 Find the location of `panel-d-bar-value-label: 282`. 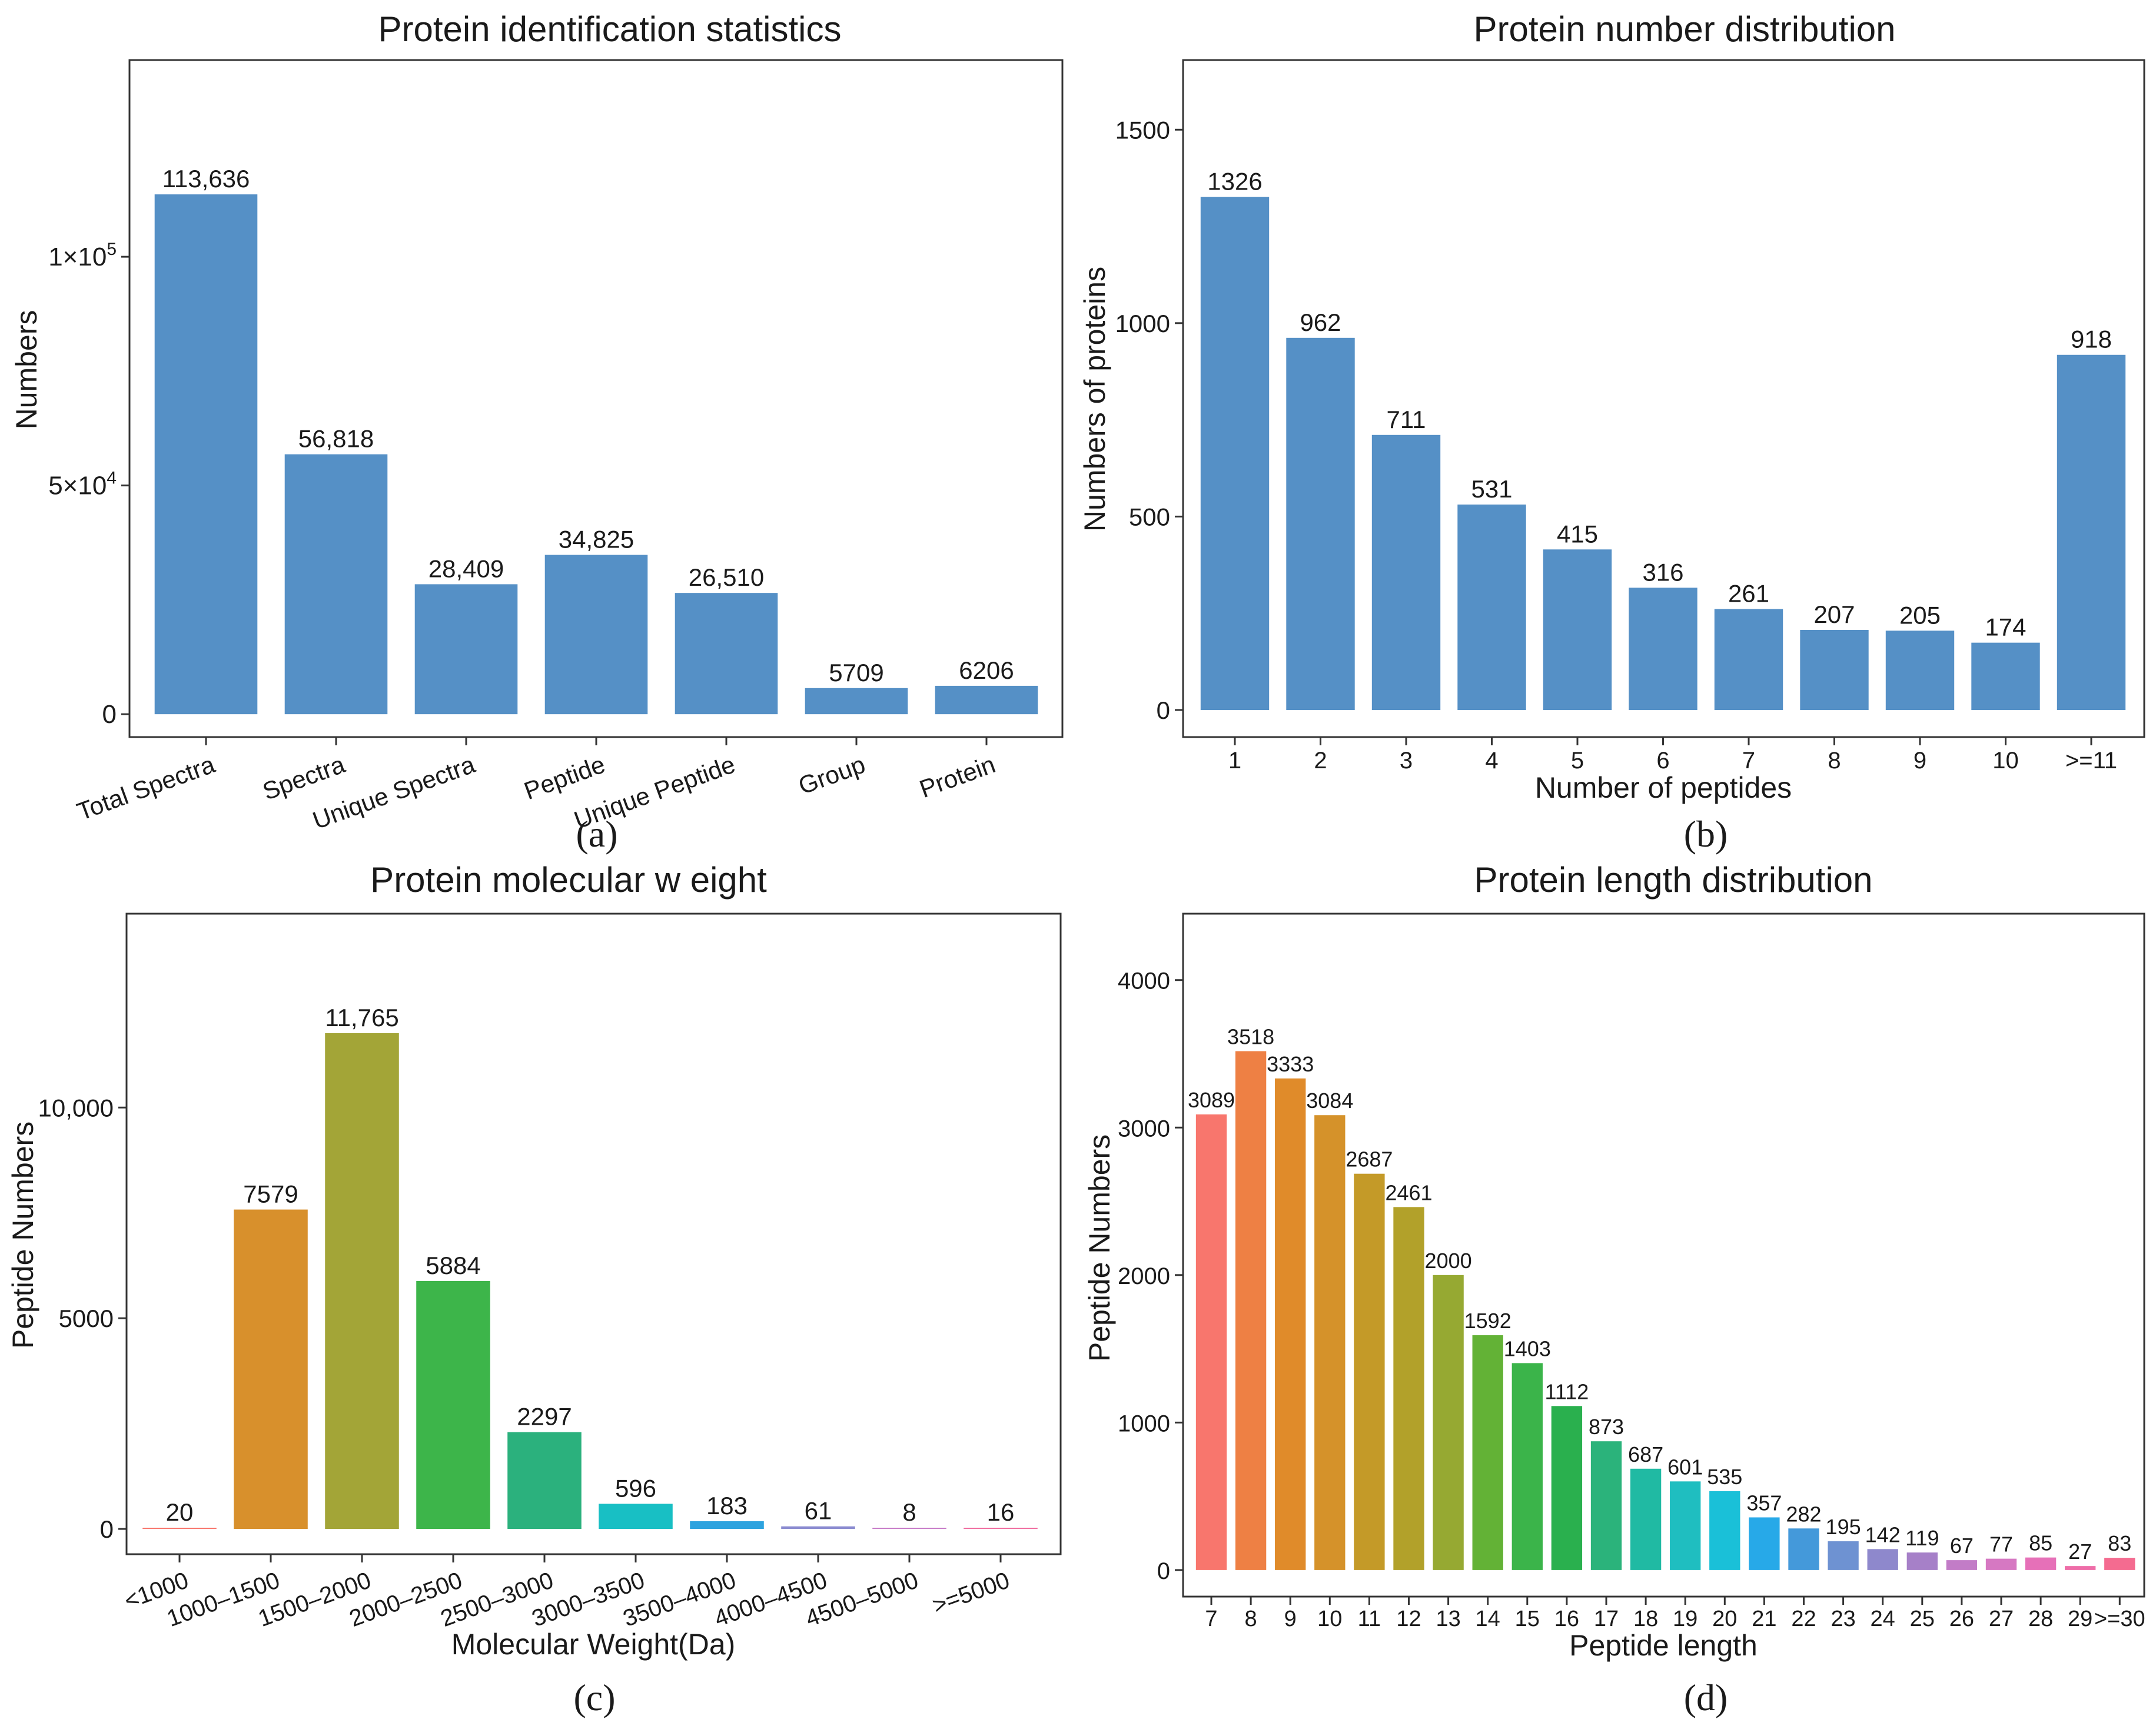

panel-d-bar-value-label: 282 is located at coordinates (1803, 1514).